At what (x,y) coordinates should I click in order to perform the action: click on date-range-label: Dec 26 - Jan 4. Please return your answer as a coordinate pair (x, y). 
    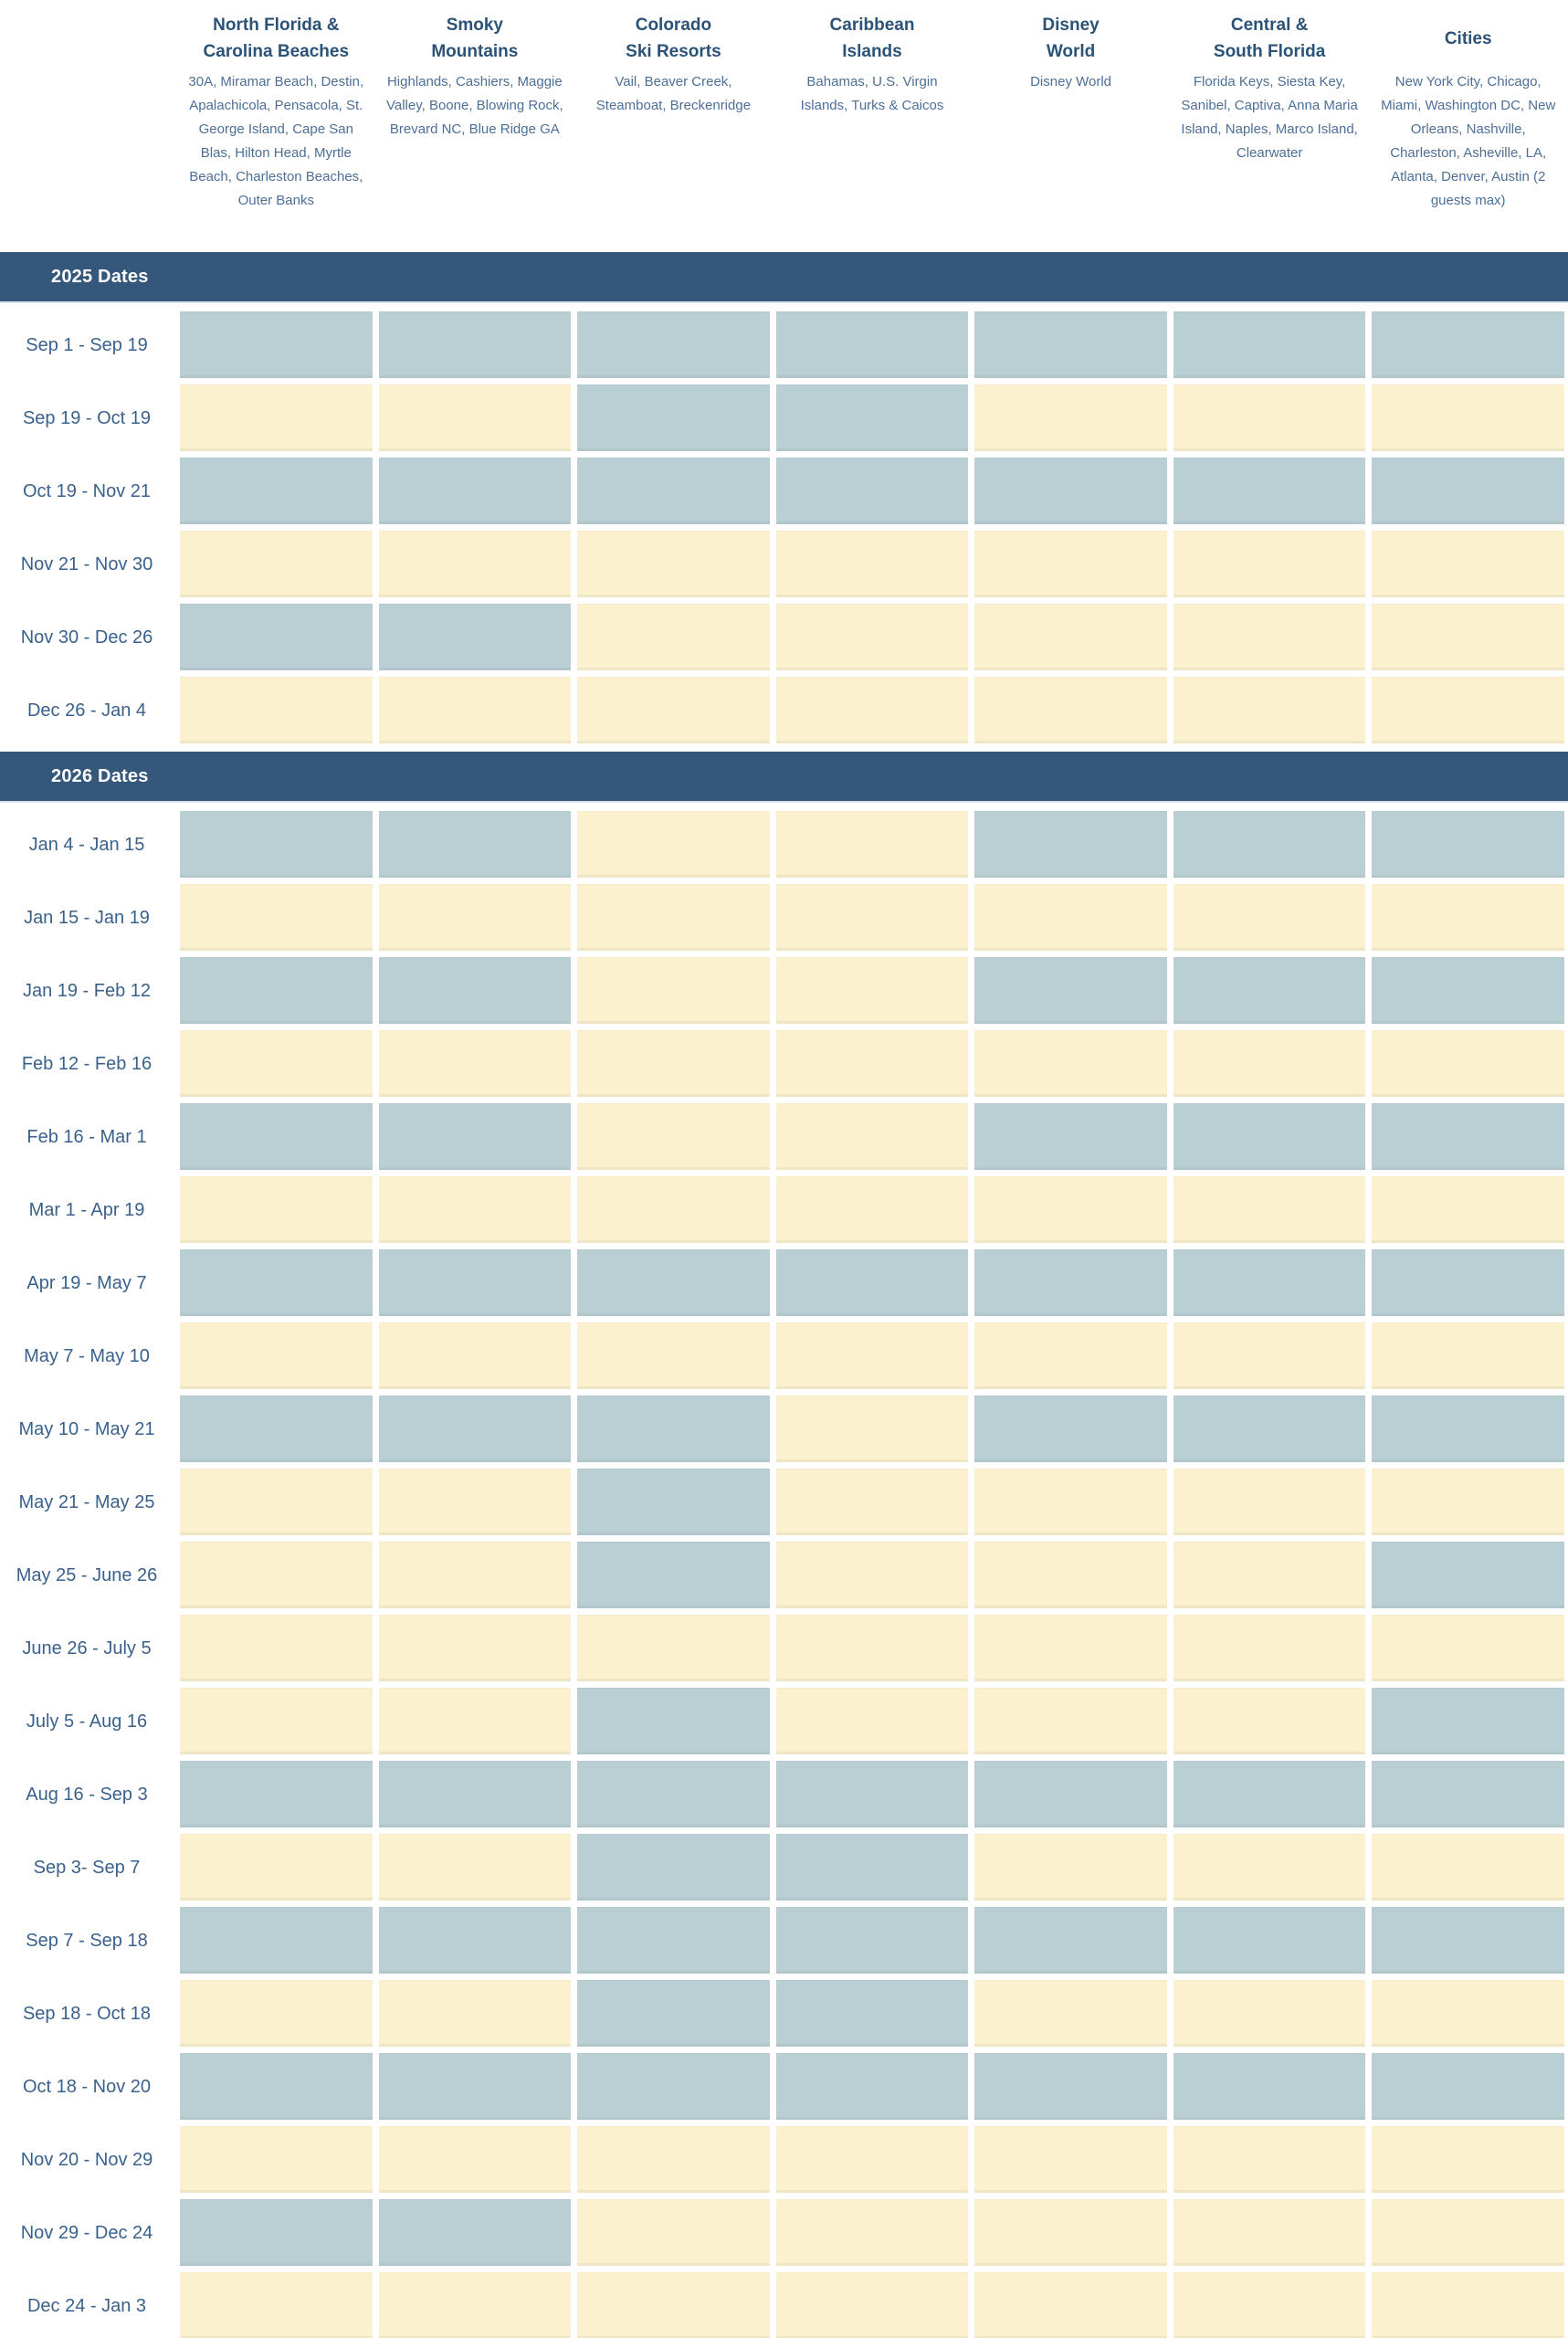
    Looking at the image, I should click on (86, 710).